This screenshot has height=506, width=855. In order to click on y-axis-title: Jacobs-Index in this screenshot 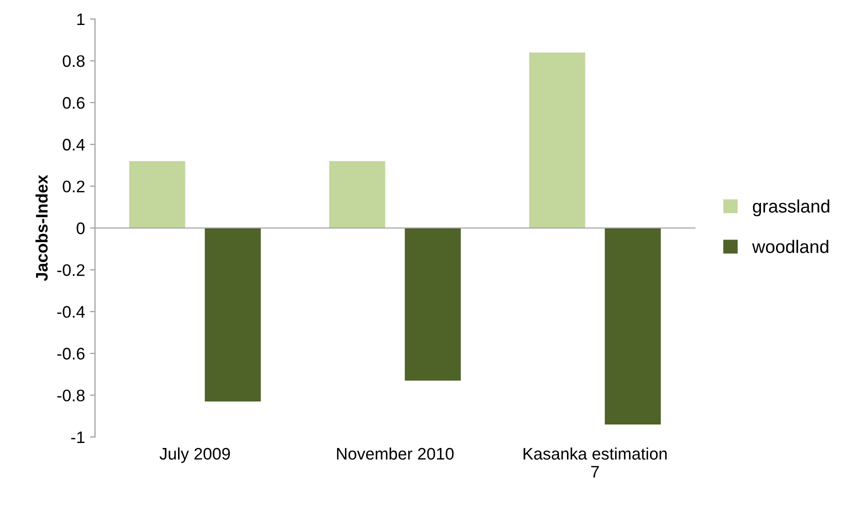, I will do `click(41, 227)`.